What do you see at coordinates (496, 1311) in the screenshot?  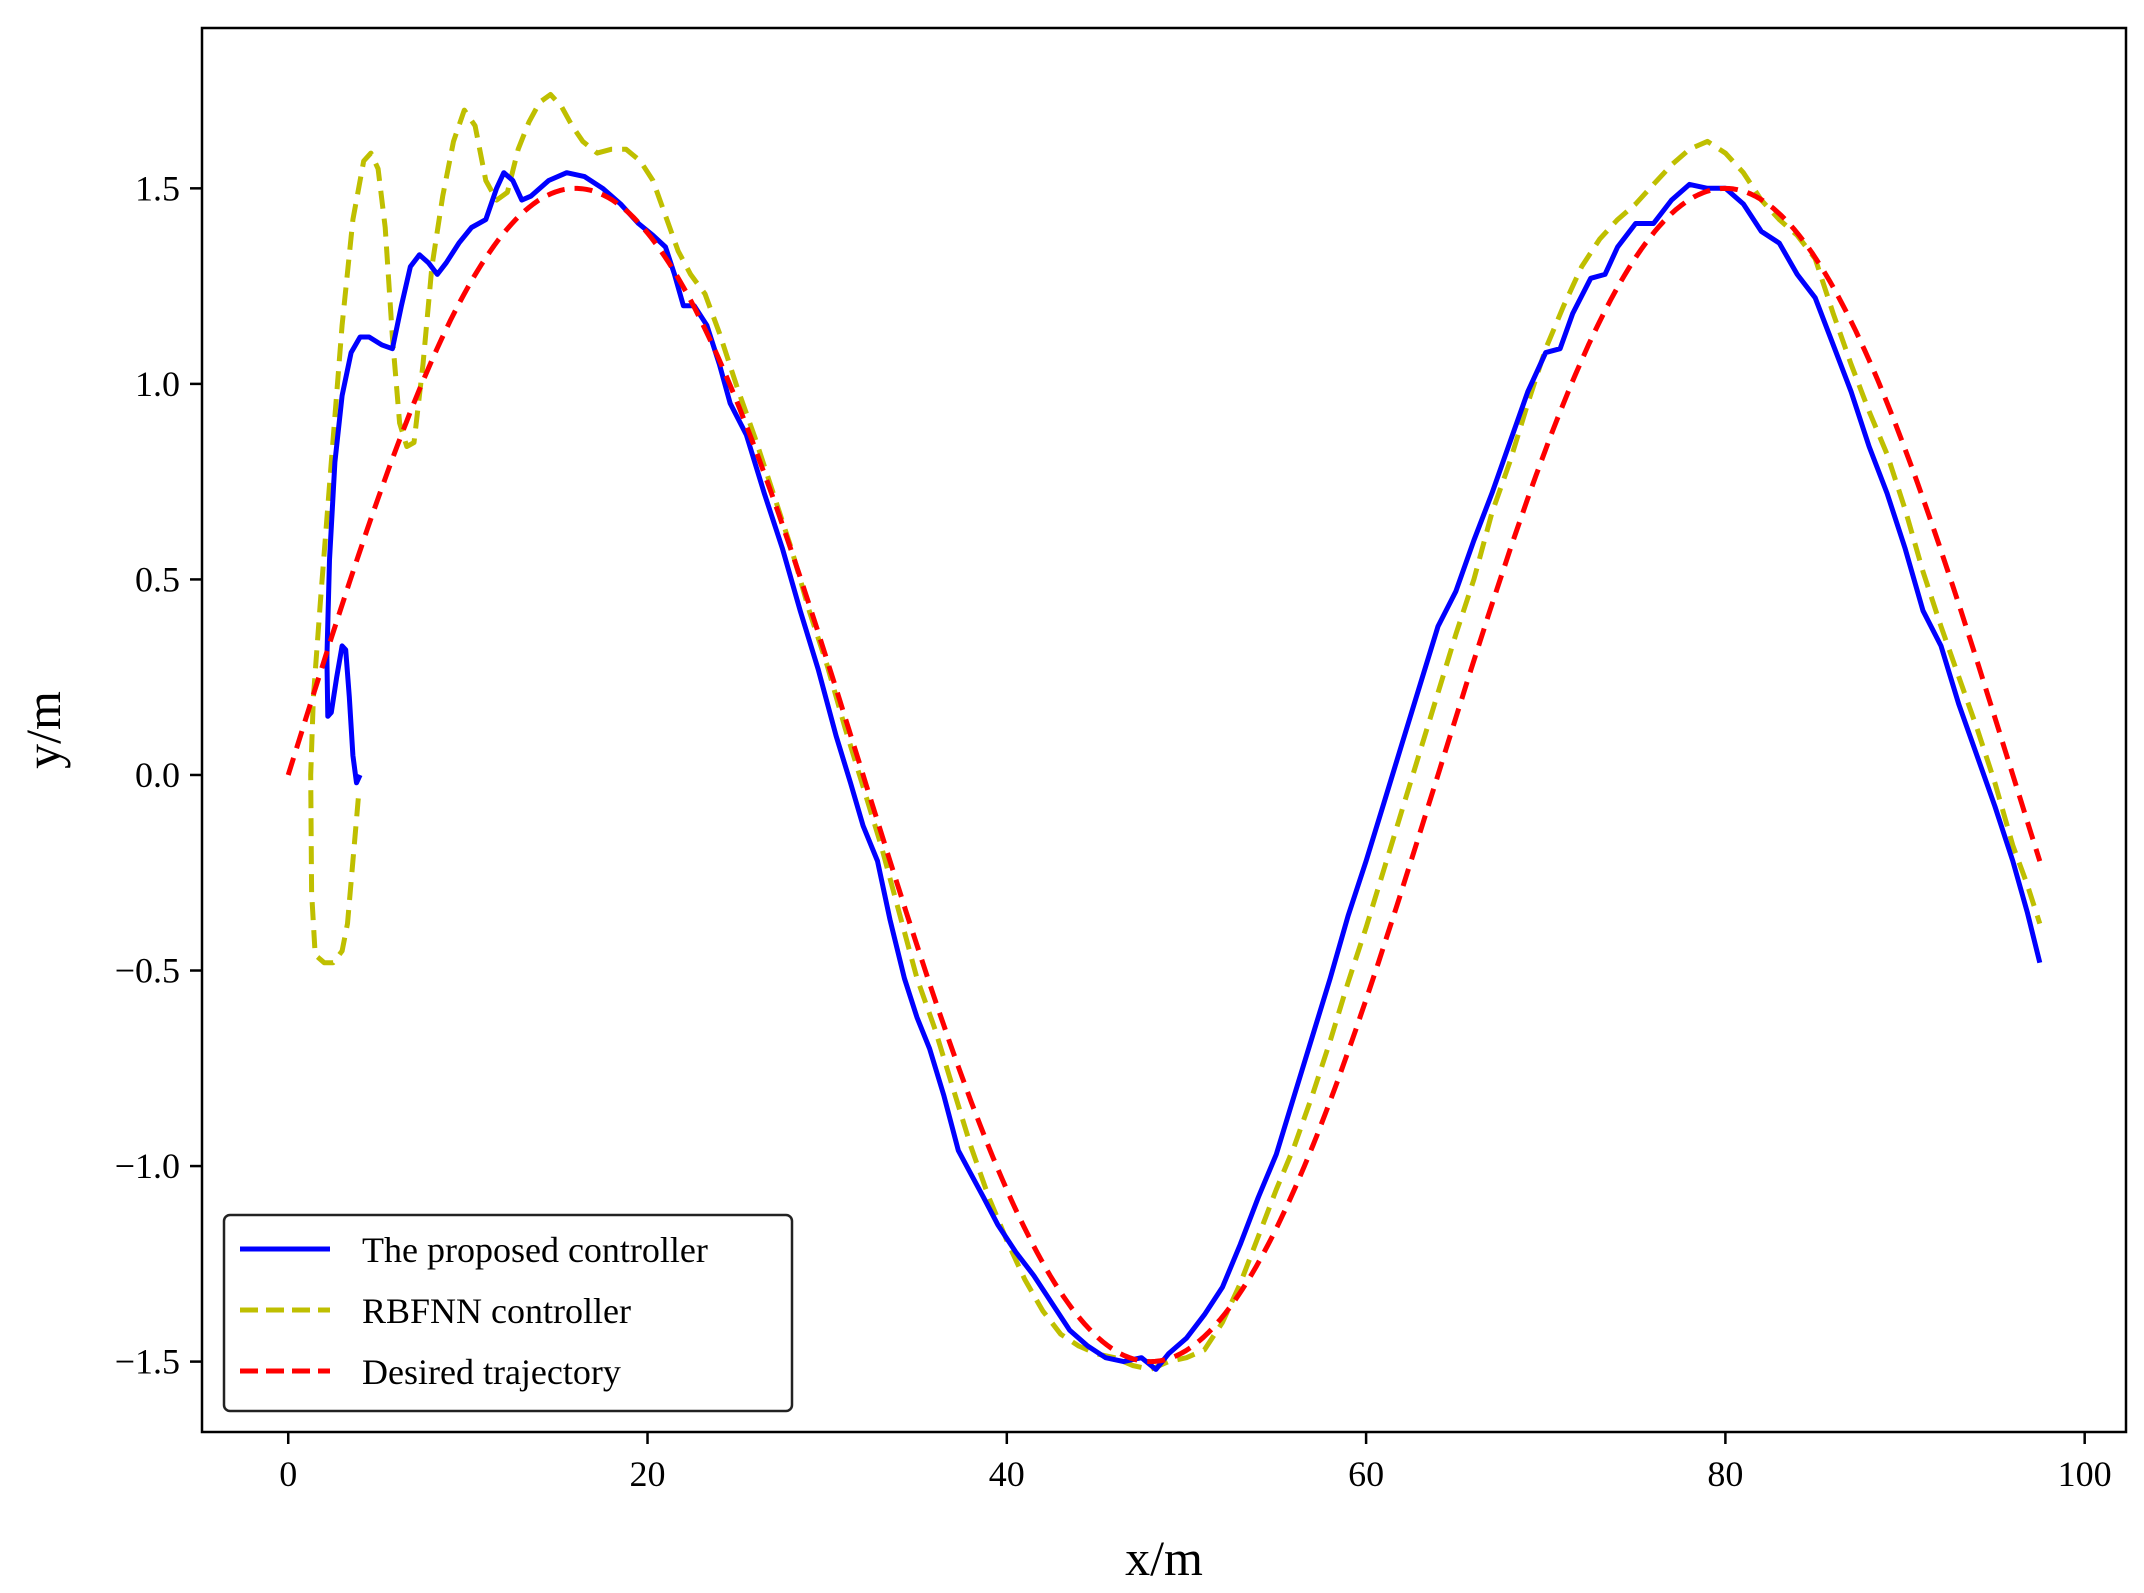 I see `legend-label-rbfnn: RBFNN controller` at bounding box center [496, 1311].